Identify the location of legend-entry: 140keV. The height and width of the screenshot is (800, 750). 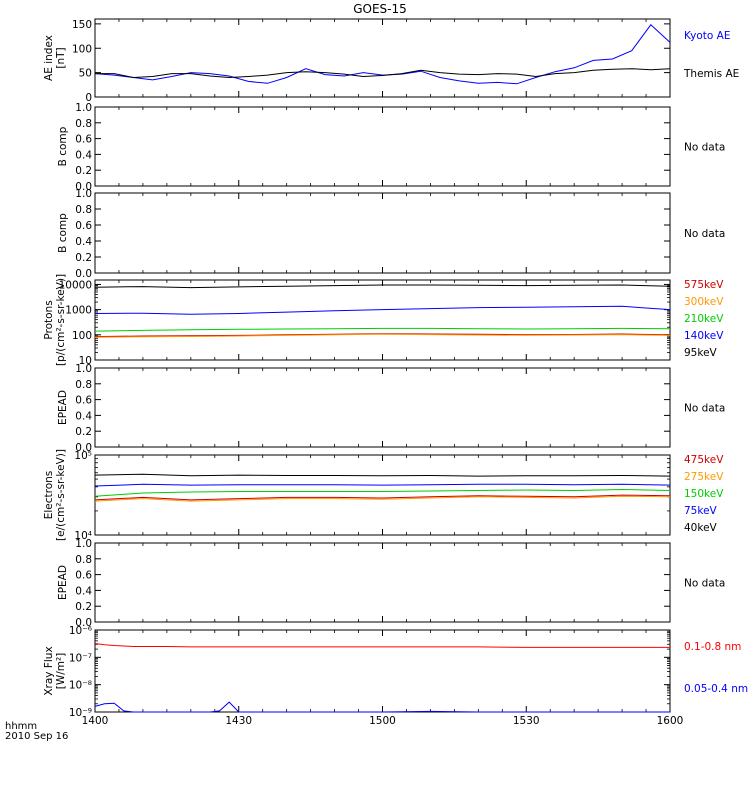
(704, 336).